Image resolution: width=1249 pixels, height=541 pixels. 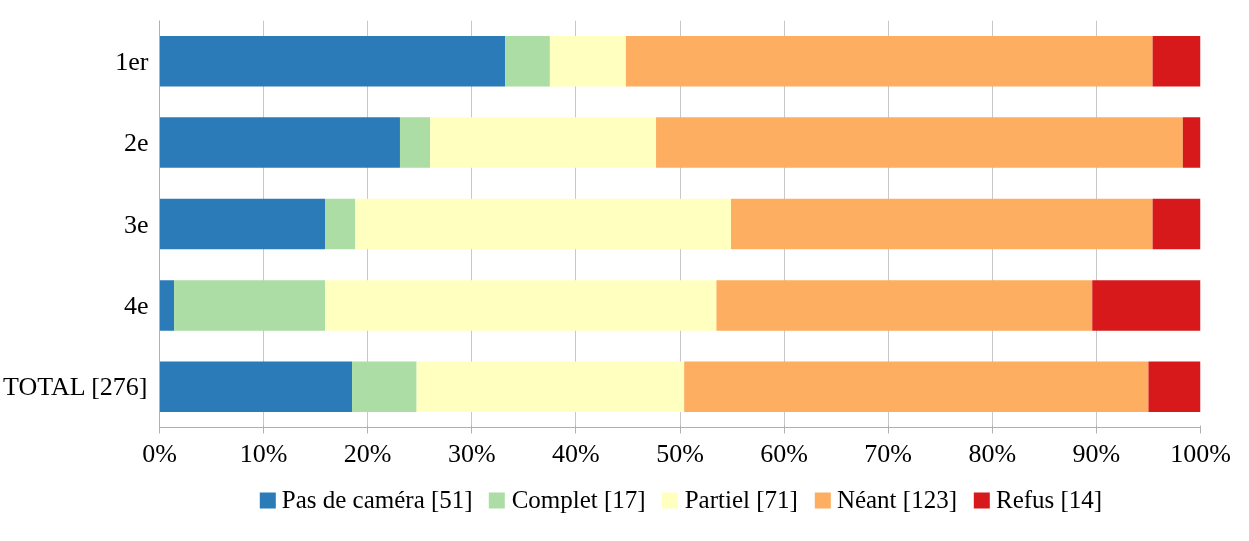 I want to click on y-tick-label: 4e, so click(x=136, y=305).